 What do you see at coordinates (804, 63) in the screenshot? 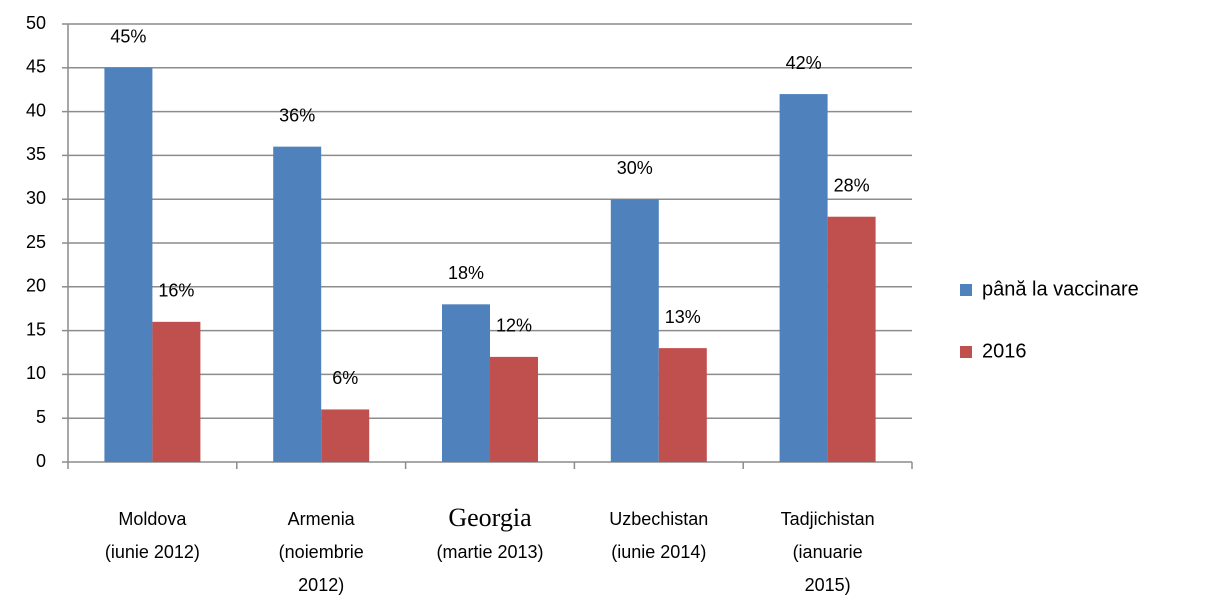
I see `data-label: 42%` at bounding box center [804, 63].